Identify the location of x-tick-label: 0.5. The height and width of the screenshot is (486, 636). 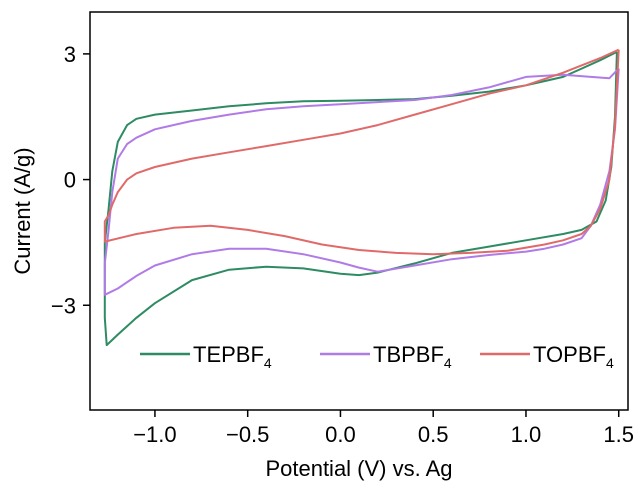
(433, 434).